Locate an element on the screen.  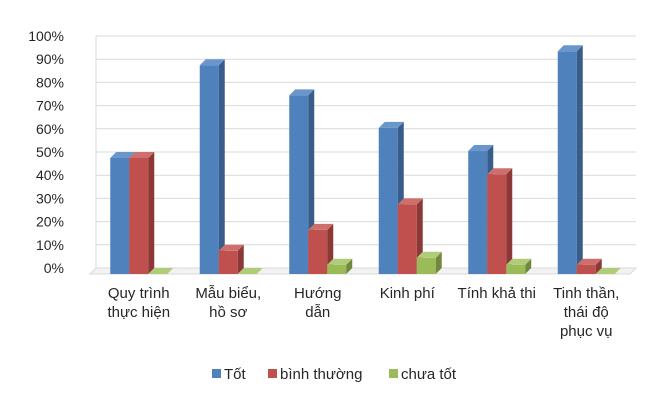
y-tick-label: 10% is located at coordinates (50, 245).